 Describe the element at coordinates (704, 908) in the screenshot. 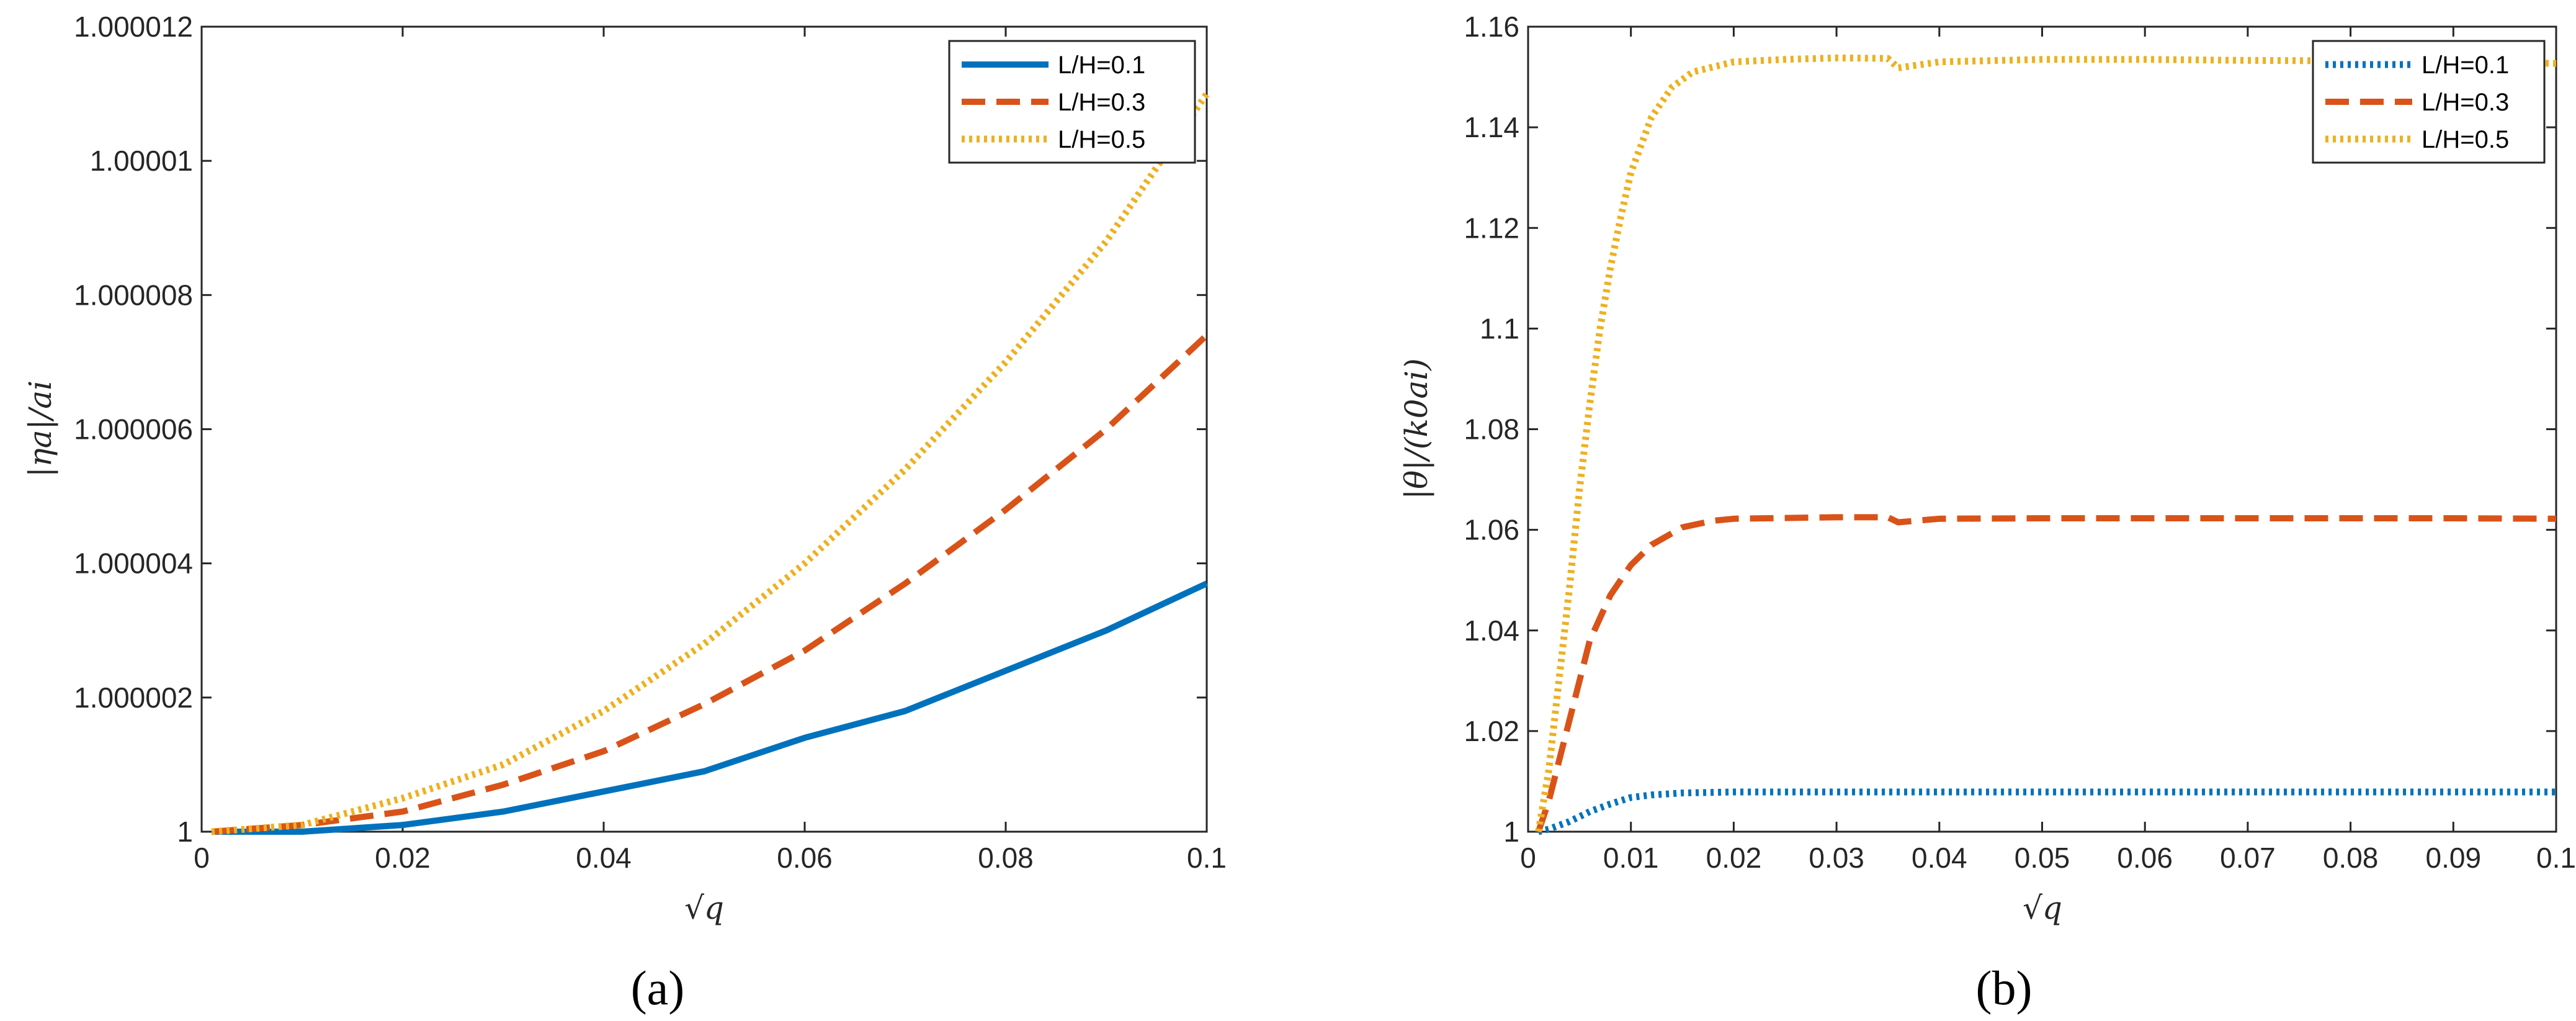

I see `x-axis-label-a: √q` at that location.